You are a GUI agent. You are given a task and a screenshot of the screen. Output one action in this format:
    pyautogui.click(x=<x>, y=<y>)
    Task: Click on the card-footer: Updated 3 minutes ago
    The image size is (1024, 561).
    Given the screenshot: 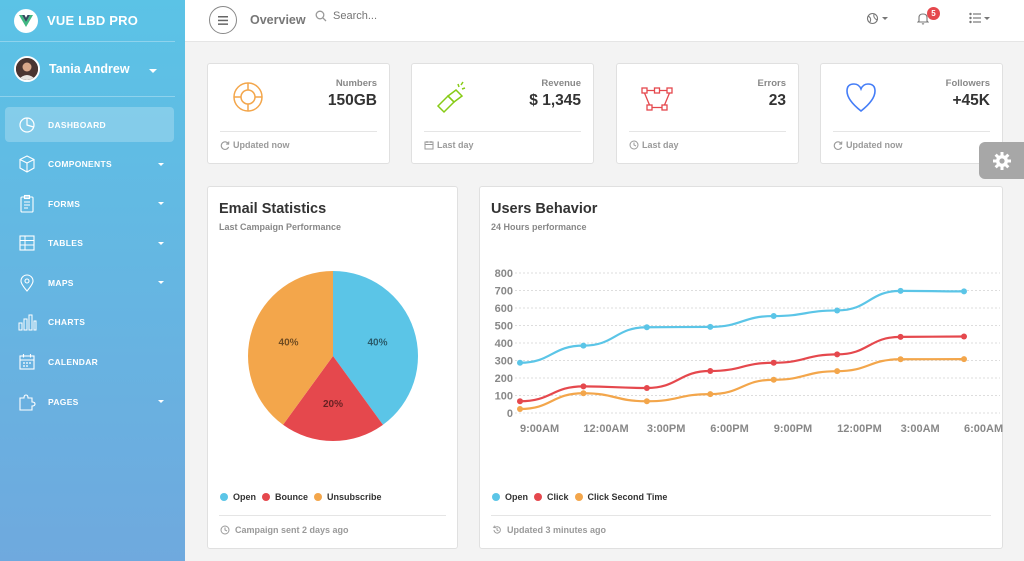 What is the action you would take?
    pyautogui.click(x=549, y=530)
    